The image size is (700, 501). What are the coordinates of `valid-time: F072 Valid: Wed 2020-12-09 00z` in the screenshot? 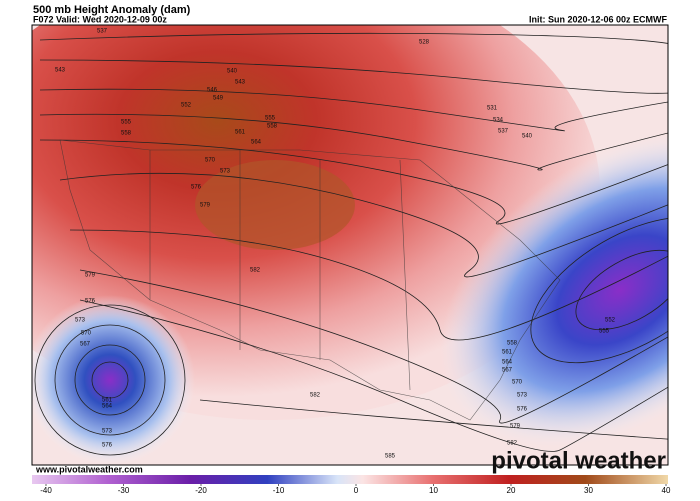 It's located at (100, 19).